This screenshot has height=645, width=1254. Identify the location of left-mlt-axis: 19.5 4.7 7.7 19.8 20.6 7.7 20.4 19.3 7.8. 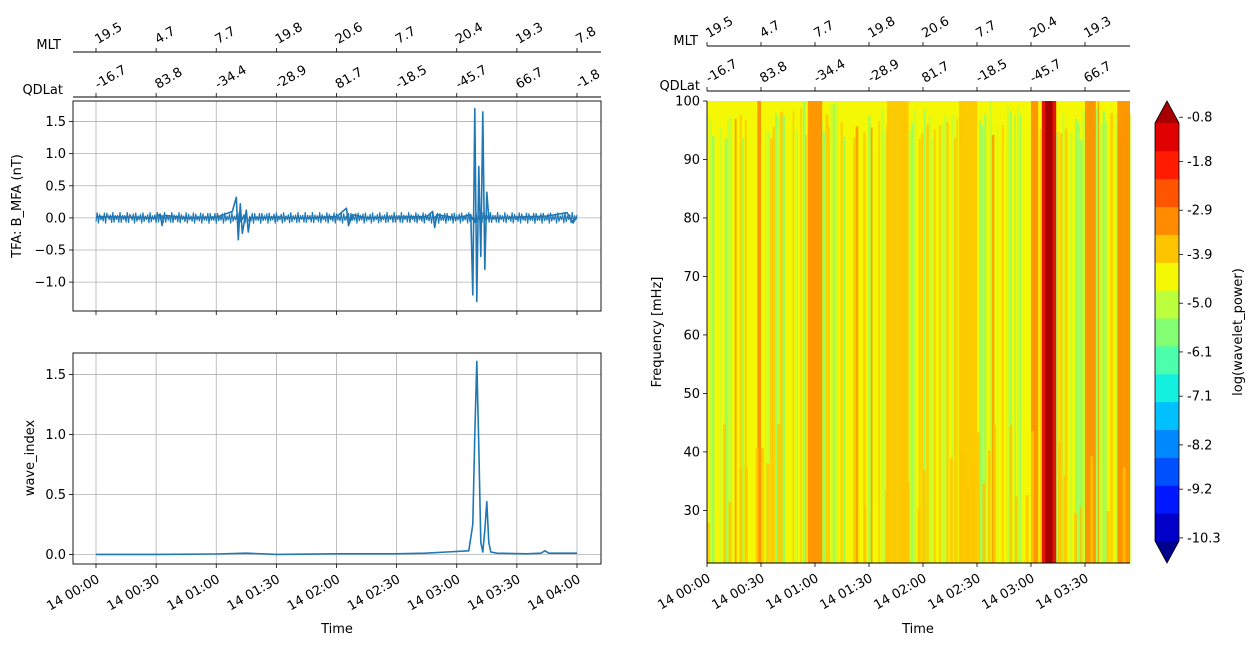
(337, 36).